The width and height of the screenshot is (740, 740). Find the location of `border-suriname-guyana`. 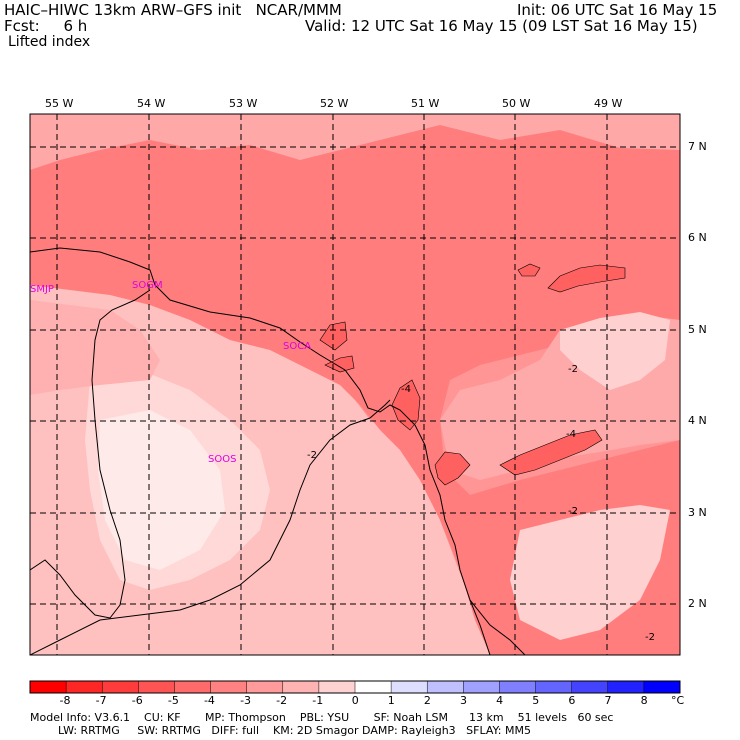

border-suriname-guyana is located at coordinates (90, 454).